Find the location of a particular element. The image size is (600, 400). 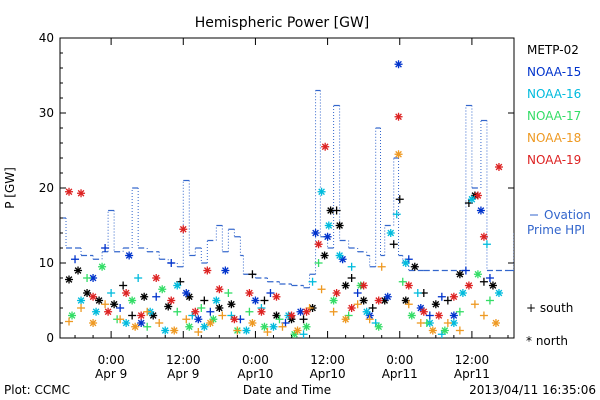

legend-entry: NOAA-16 is located at coordinates (554, 94).